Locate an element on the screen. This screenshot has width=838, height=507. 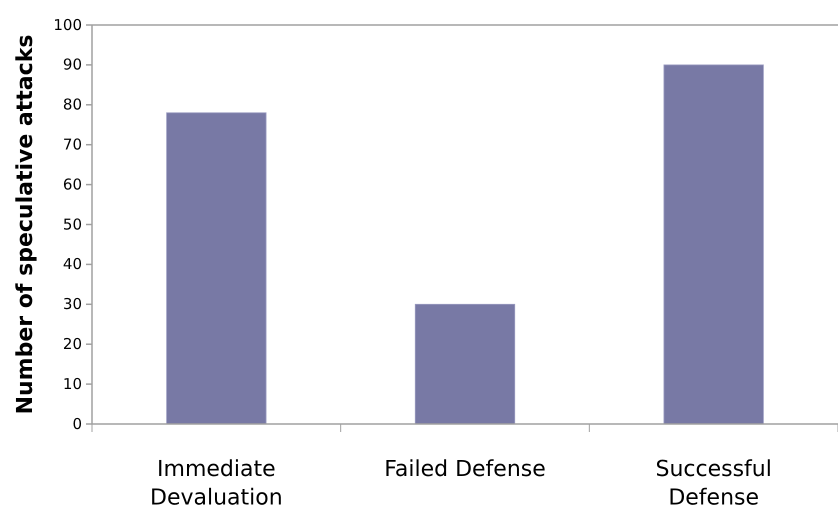
x-tick-label: Failed Defense is located at coordinates (465, 469).